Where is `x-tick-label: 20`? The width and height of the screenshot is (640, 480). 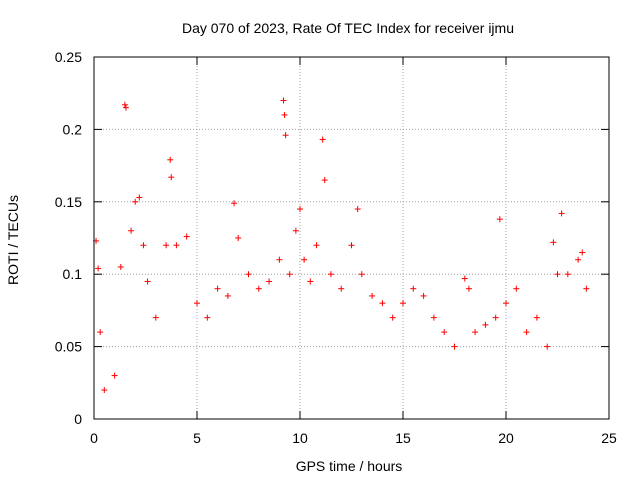 x-tick-label: 20 is located at coordinates (506, 438).